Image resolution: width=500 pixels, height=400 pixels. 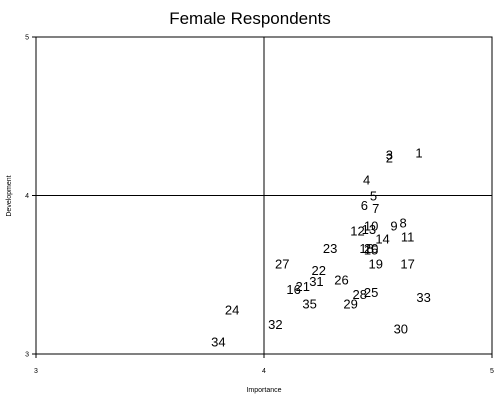 I want to click on data-point-label: 34, so click(x=218, y=341).